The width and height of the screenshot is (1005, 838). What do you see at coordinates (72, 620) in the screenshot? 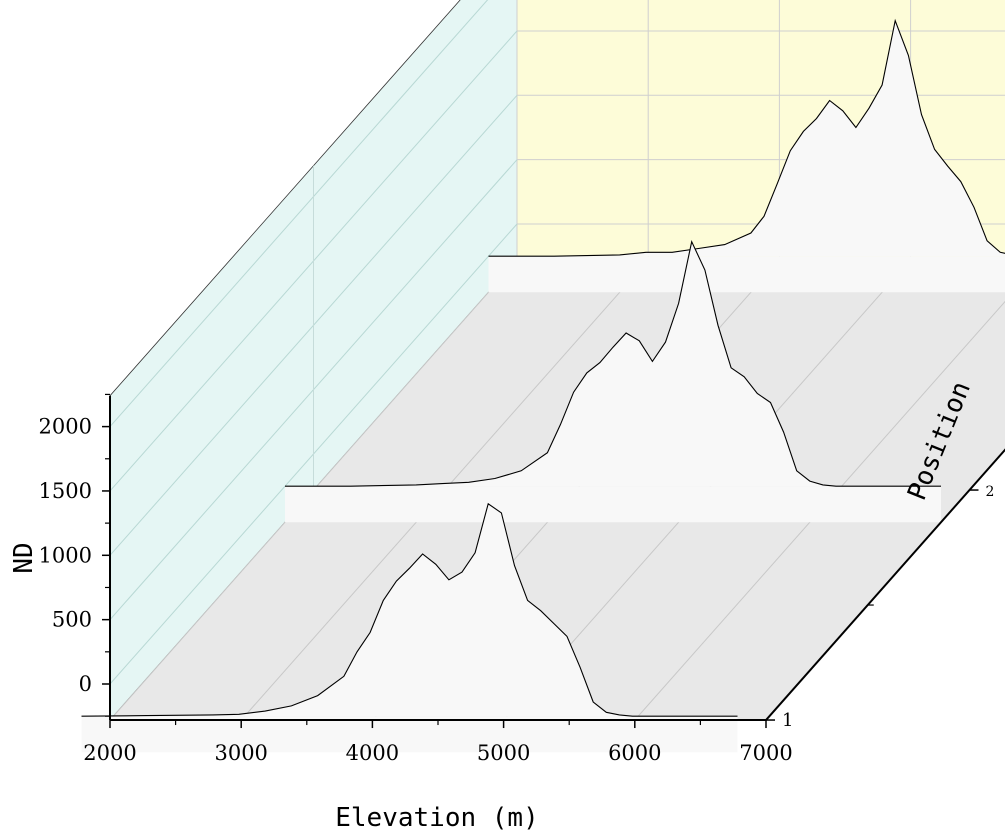
I see `y-tick-label: 500` at bounding box center [72, 620].